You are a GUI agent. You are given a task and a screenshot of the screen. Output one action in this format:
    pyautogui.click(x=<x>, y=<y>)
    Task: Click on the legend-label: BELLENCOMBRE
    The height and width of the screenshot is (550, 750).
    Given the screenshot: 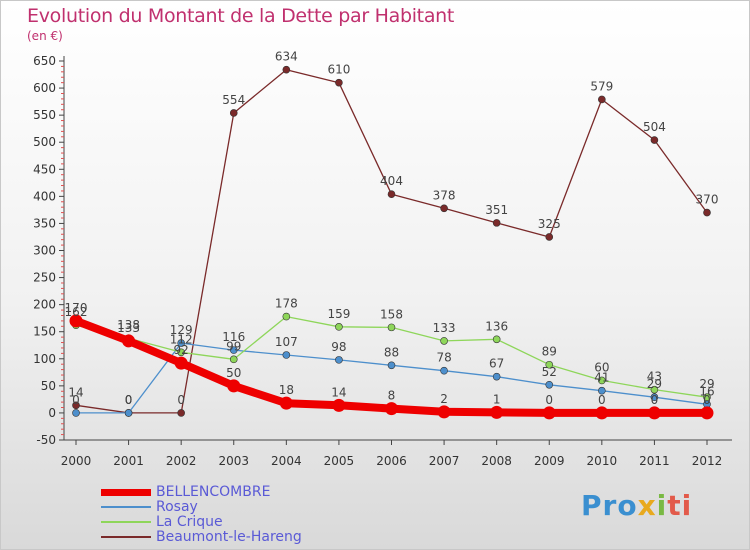 What is the action you would take?
    pyautogui.click(x=213, y=492)
    